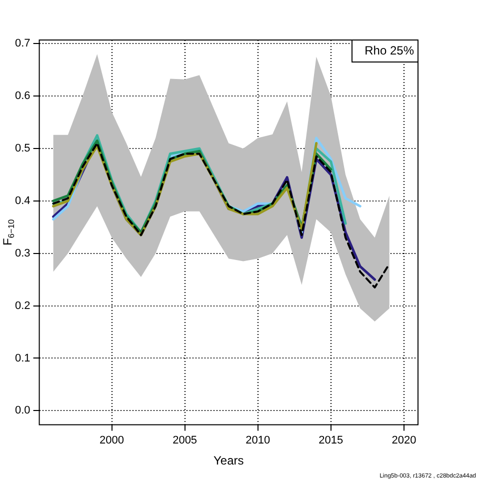  Describe the element at coordinates (22, 96) in the screenshot. I see `y-tick-label: 0.6` at that location.